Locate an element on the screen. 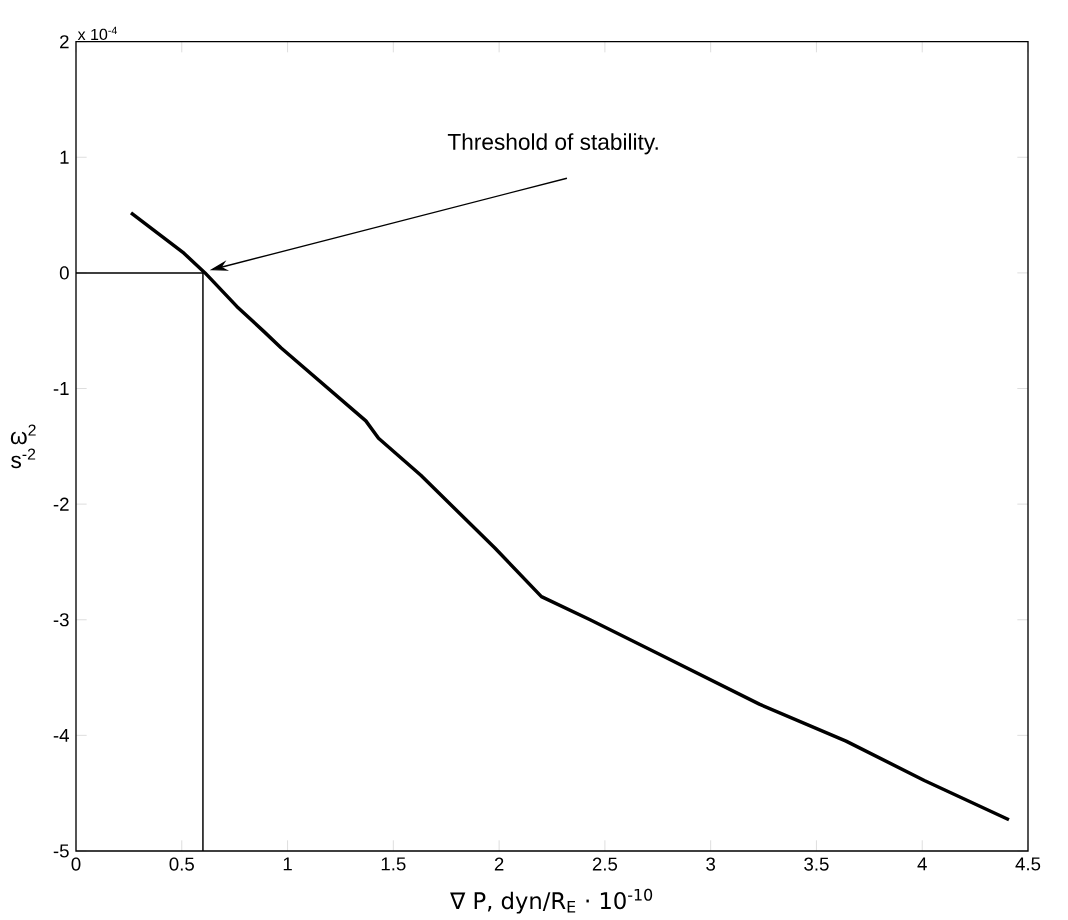  y-tick-label: -3 is located at coordinates (61, 620).